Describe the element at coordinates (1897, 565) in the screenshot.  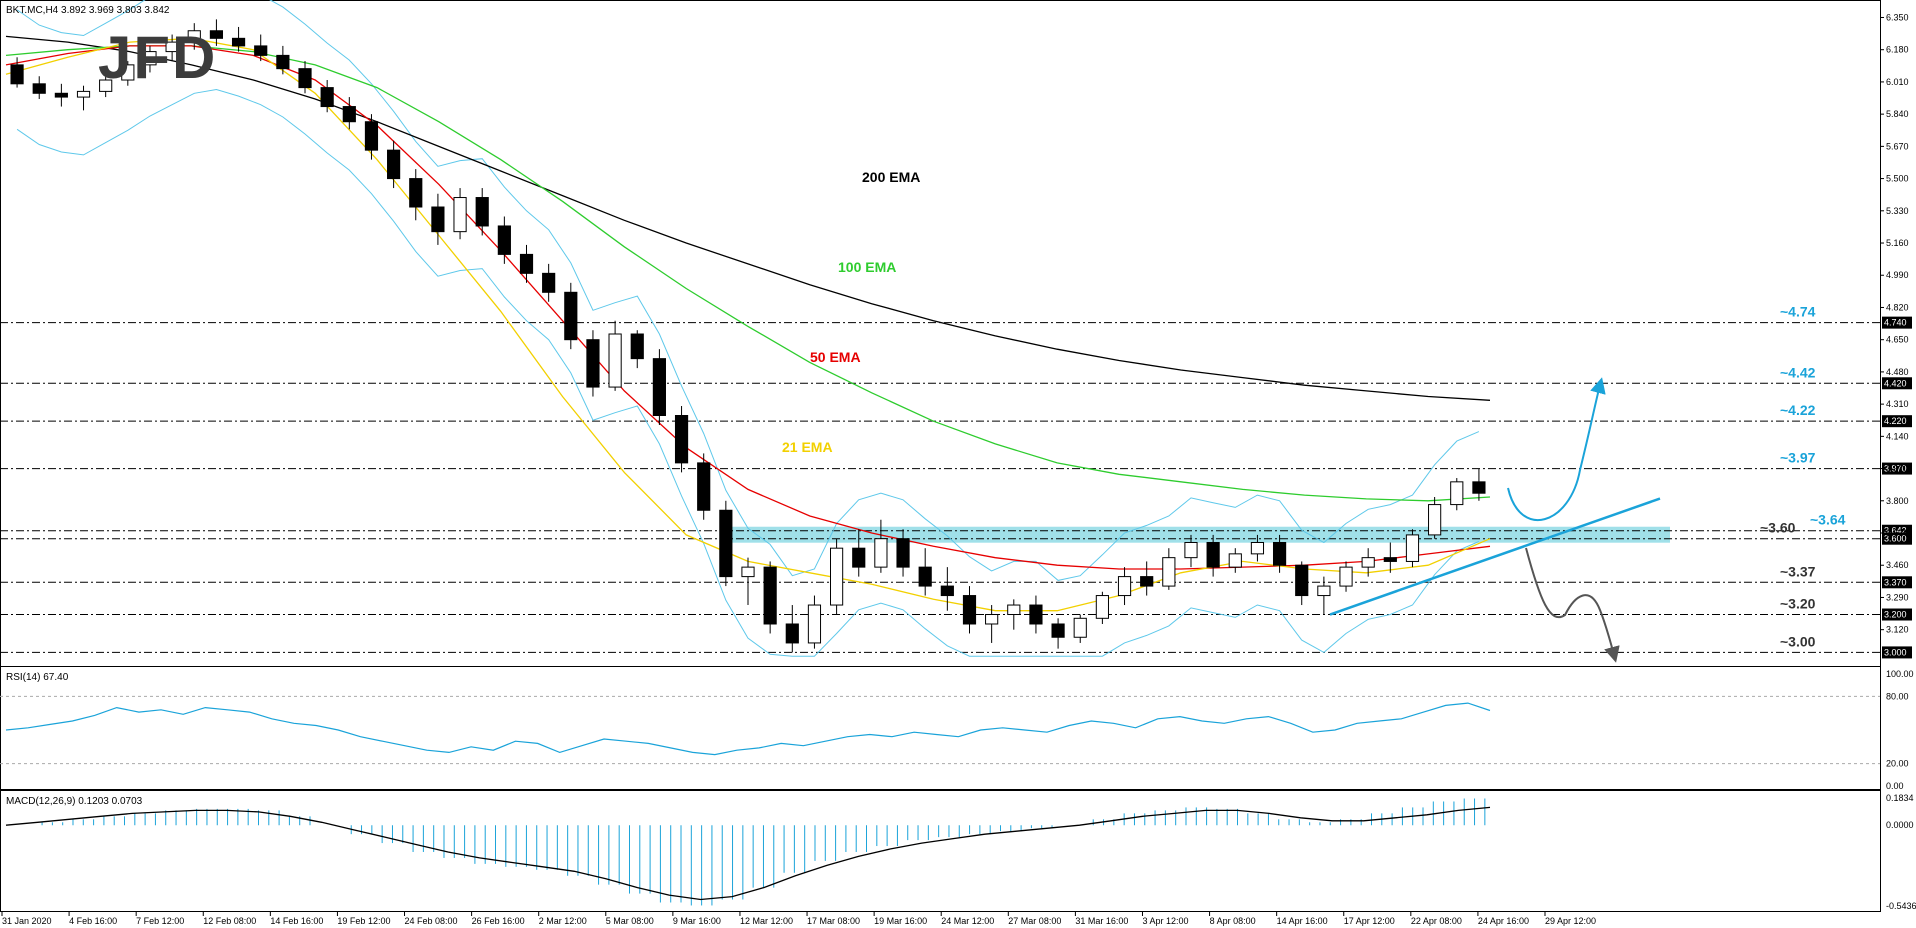
I see `price-tick-label: 3.460` at that location.